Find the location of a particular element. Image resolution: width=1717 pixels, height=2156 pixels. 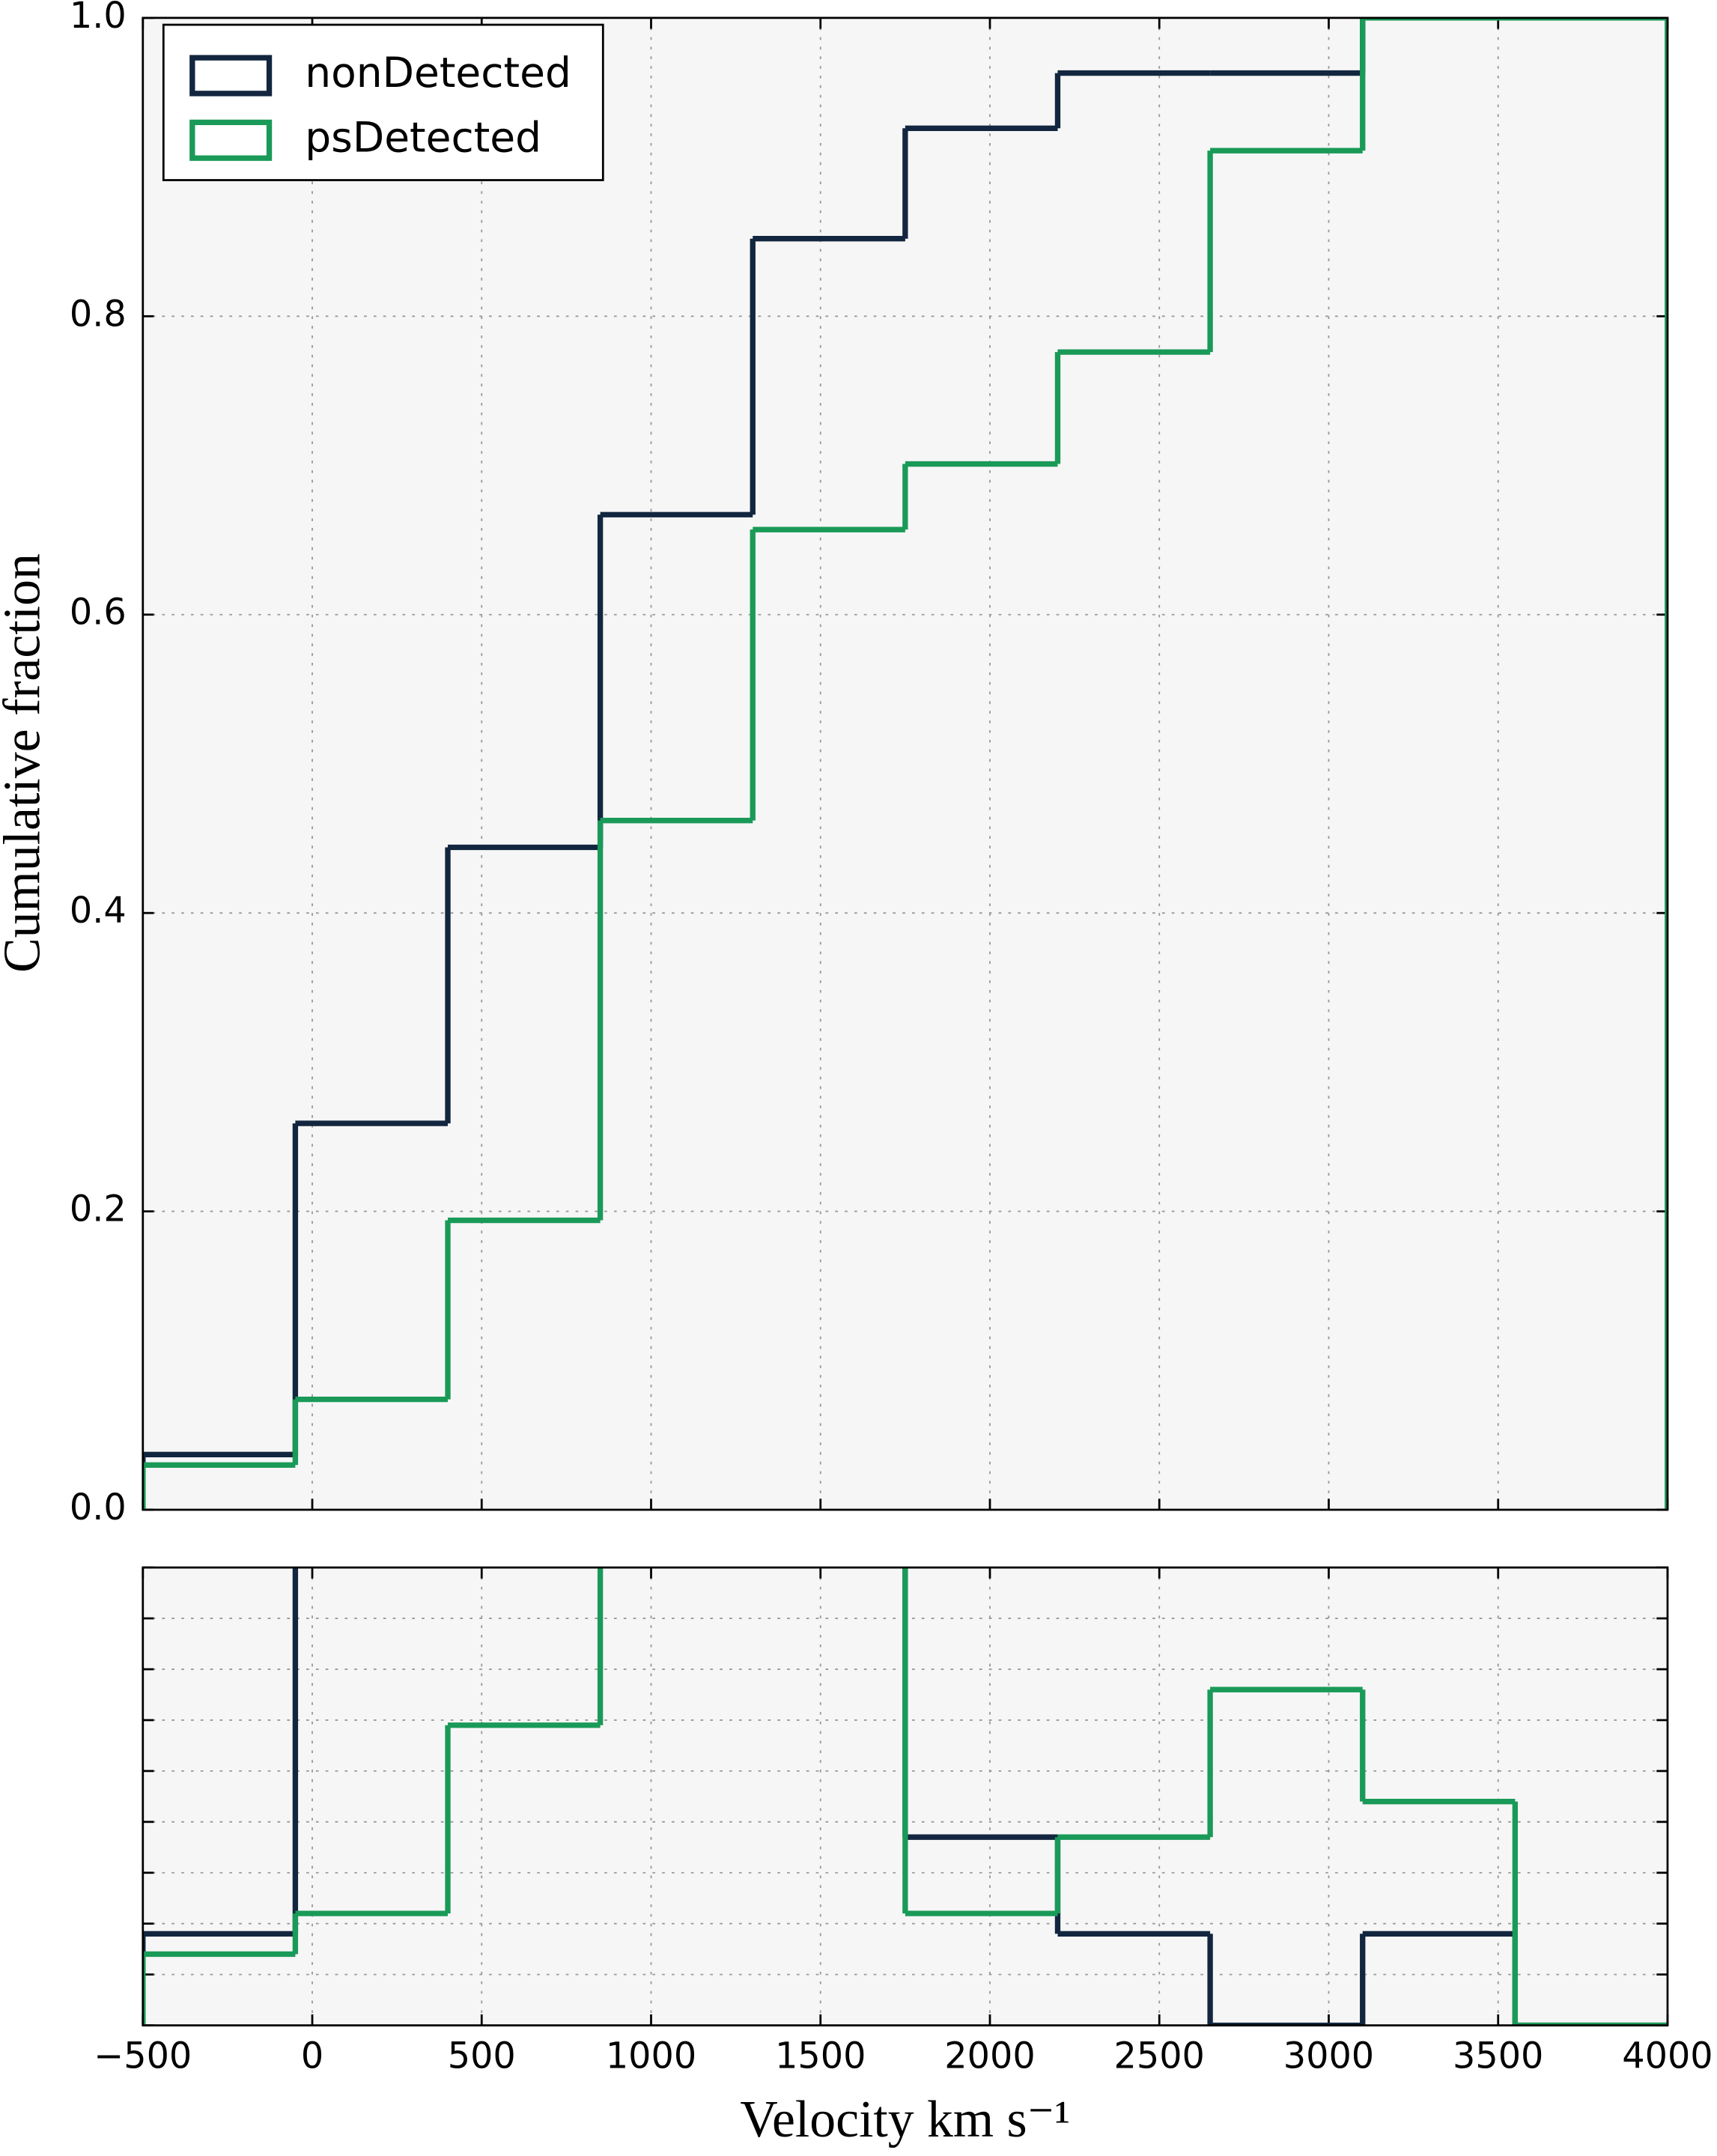

x-tick-label: 0 is located at coordinates (312, 2056).